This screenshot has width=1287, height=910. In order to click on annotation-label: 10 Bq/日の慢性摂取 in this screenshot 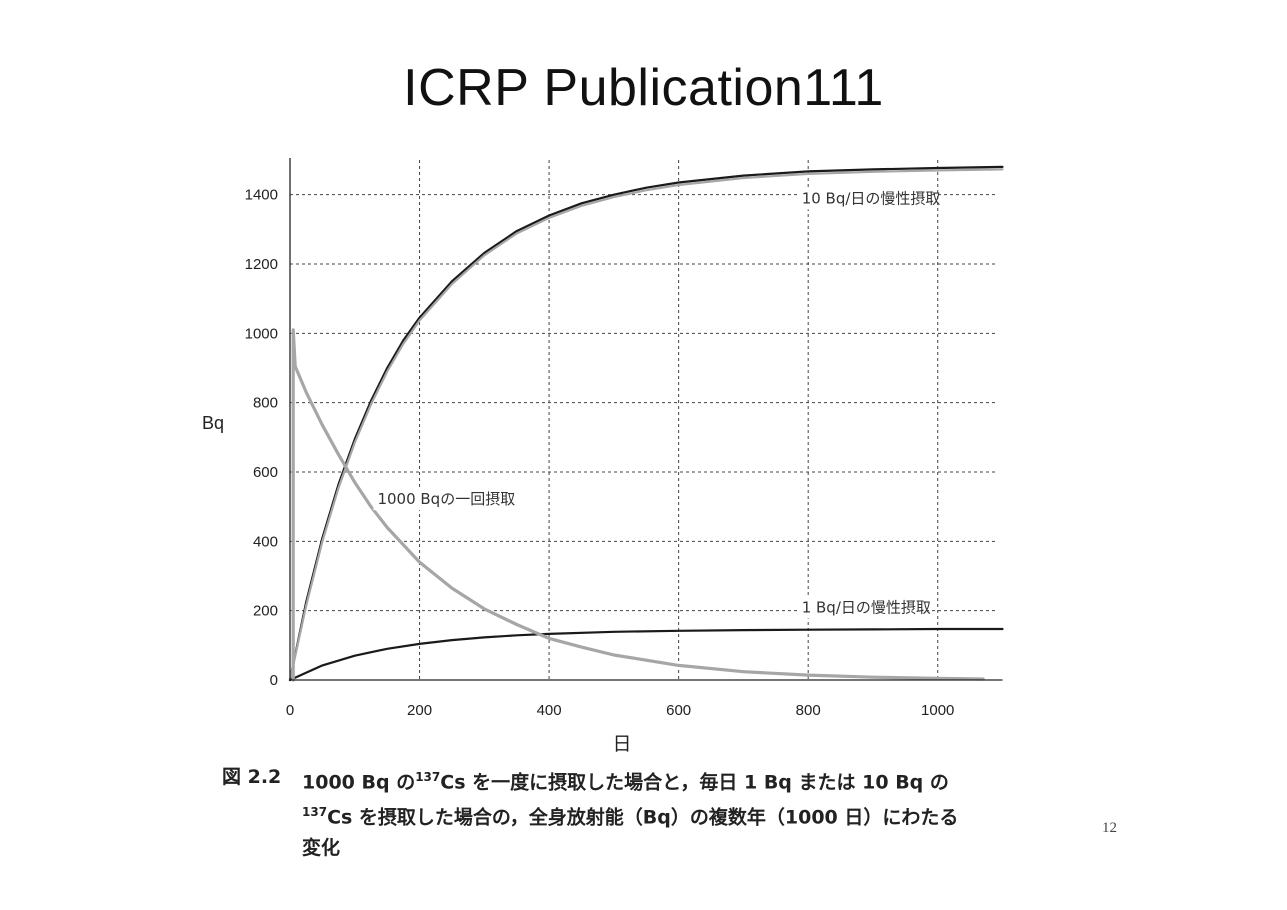, I will do `click(871, 198)`.